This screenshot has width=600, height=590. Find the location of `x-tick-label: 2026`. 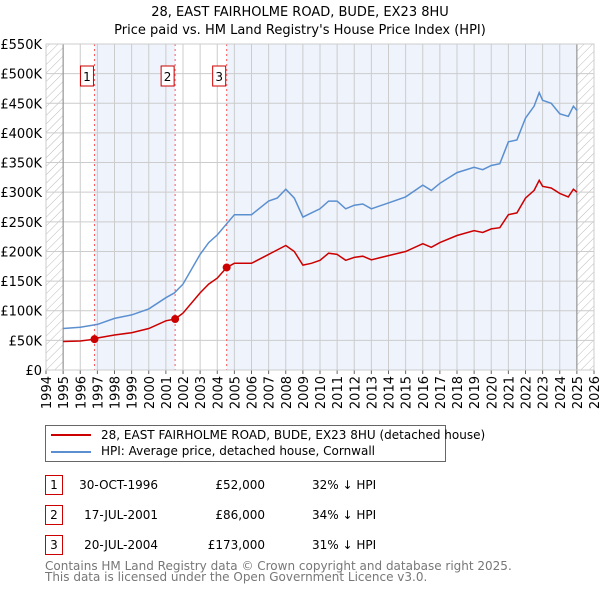

x-tick-label: 2026 is located at coordinates (594, 392).